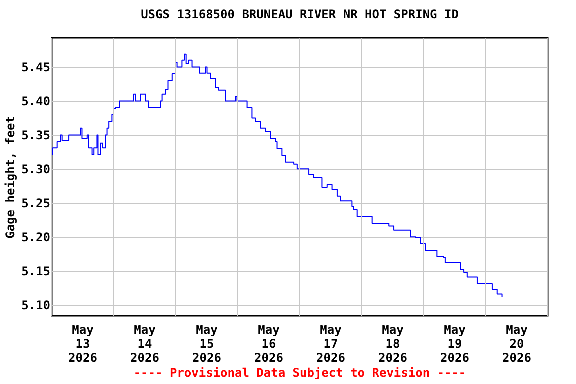 This screenshot has height=384, width=576. I want to click on x-tick-label: May 17 2026, so click(331, 344).